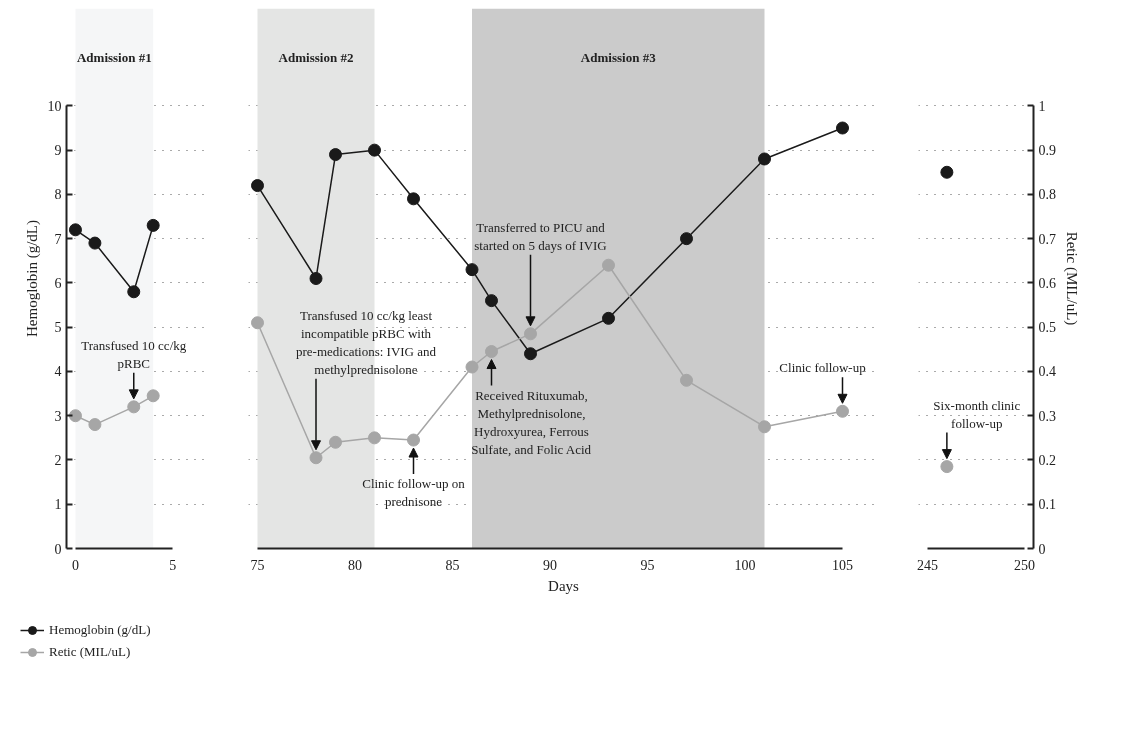 The width and height of the screenshot is (1138, 729). Describe the element at coordinates (531, 422) in the screenshot. I see `annotation: Received Rituxumab, Methylprednisolone, Hydroxyurea, Ferrous Sulfate, and Folic Acid` at that location.